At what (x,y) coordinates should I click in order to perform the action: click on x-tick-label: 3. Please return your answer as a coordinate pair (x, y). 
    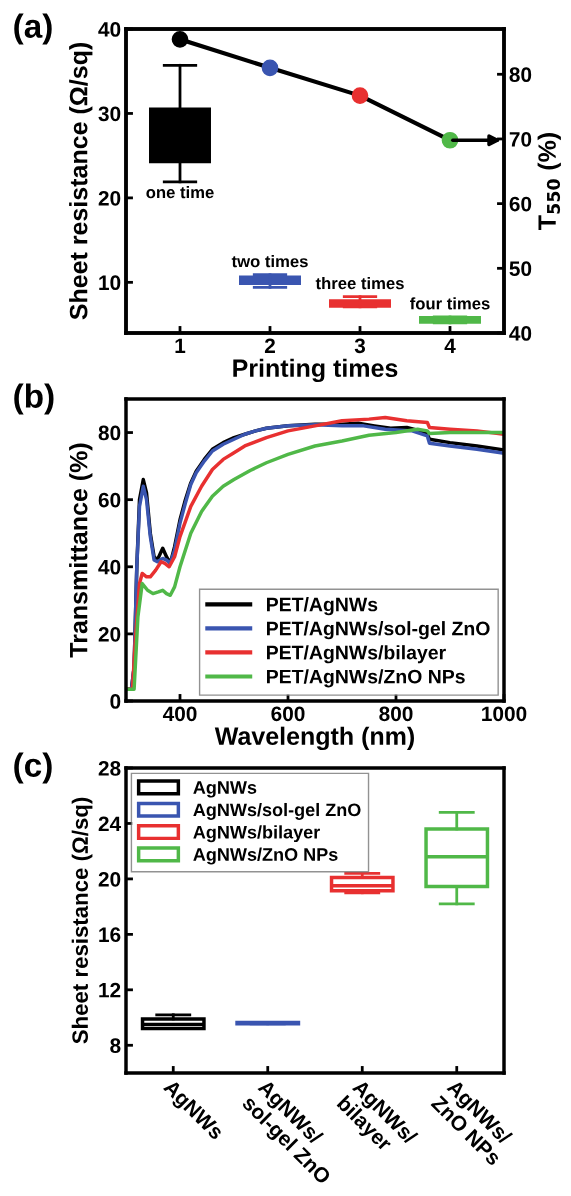
    Looking at the image, I should click on (360, 346).